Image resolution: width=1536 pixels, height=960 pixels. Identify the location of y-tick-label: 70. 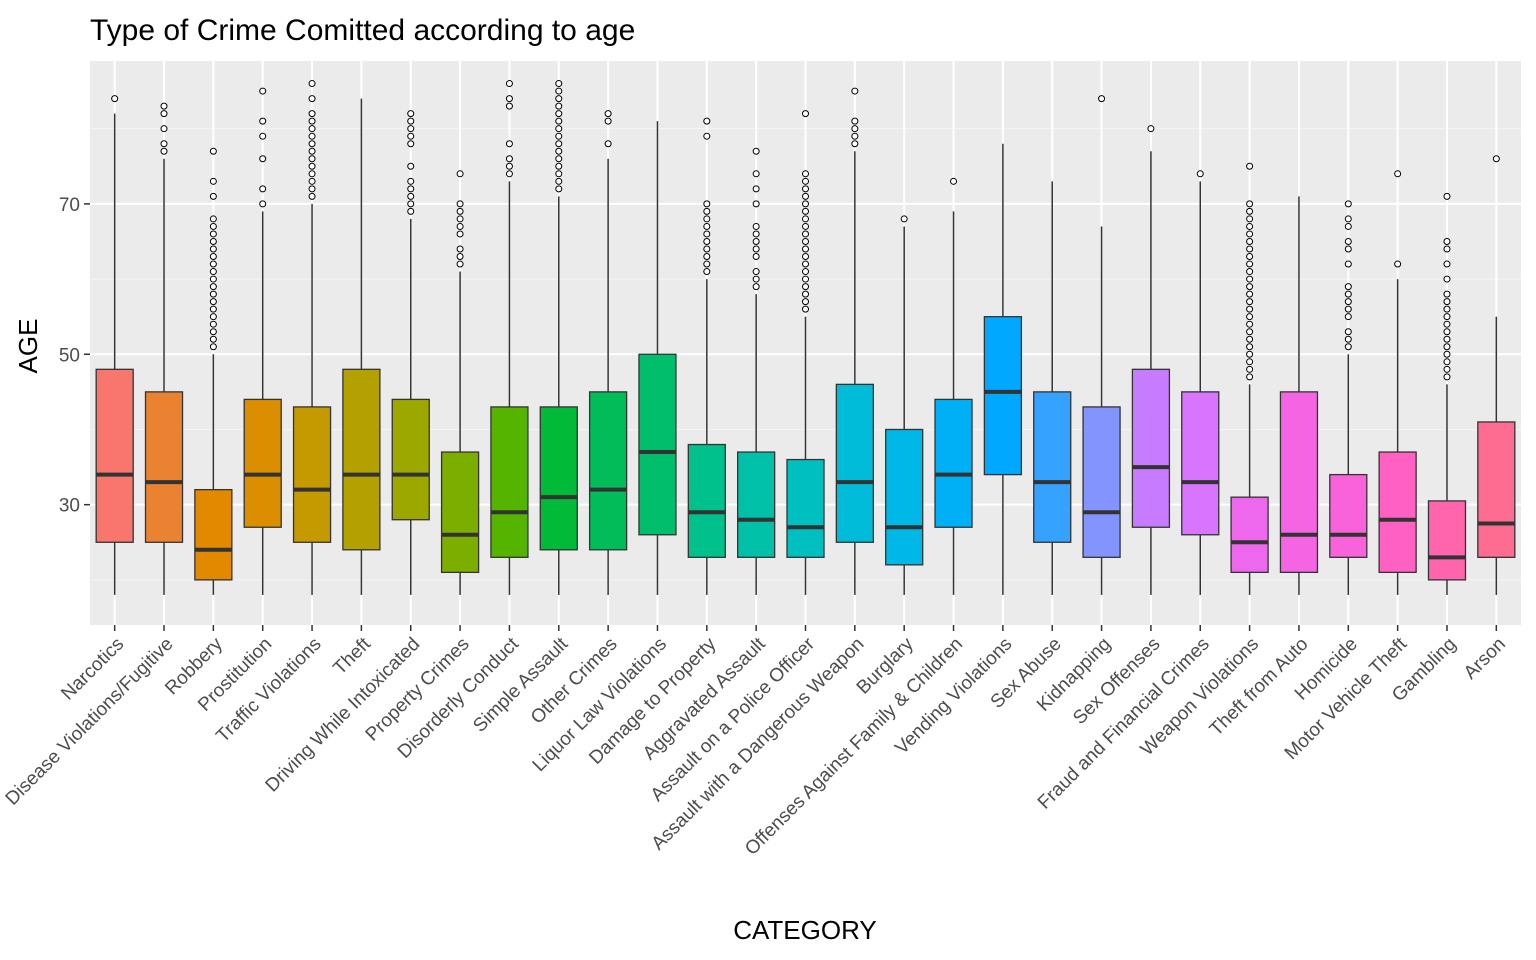
(69, 205).